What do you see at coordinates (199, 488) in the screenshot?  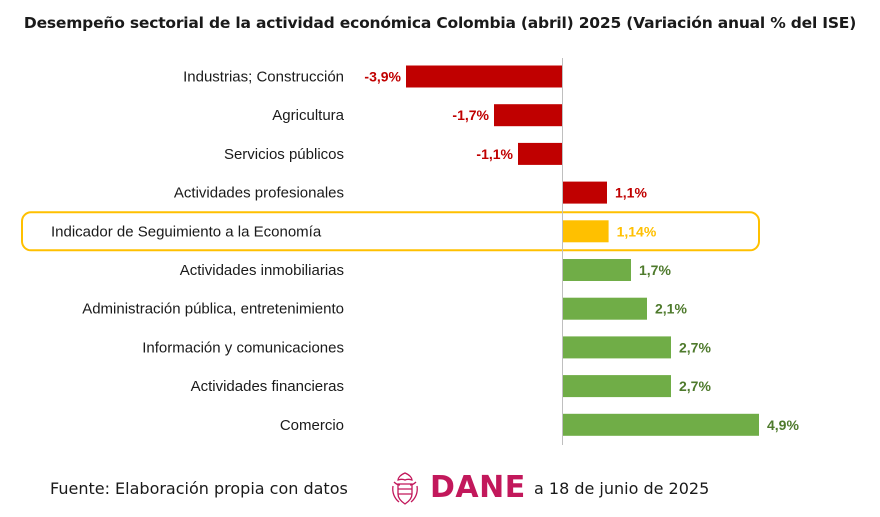 I see `source-note: Fuente: Elaboración propia con datos` at bounding box center [199, 488].